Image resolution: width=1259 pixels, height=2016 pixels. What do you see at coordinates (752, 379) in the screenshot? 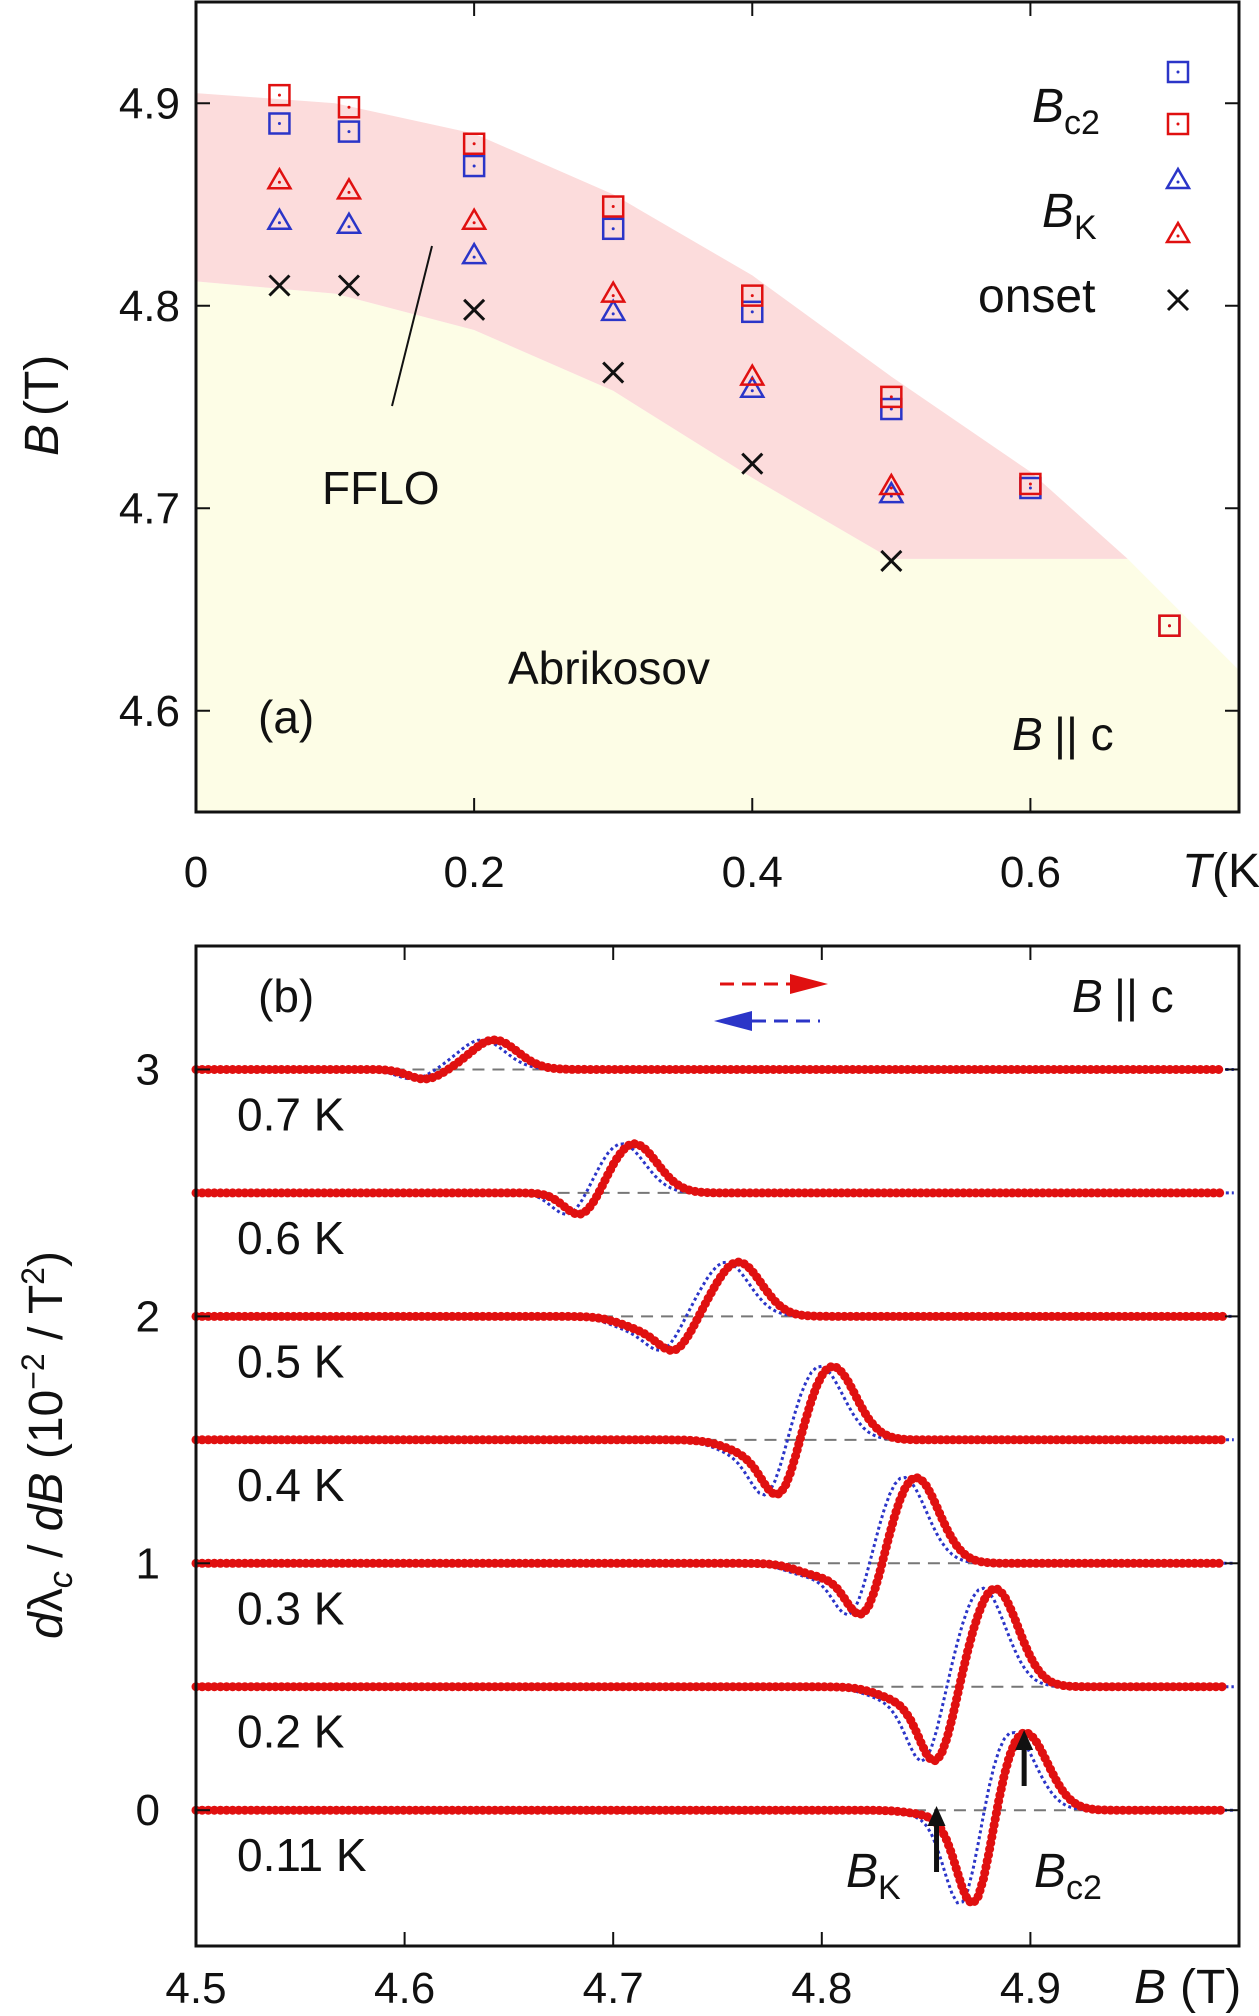
I see `a-point-s3-4-dot` at bounding box center [752, 379].